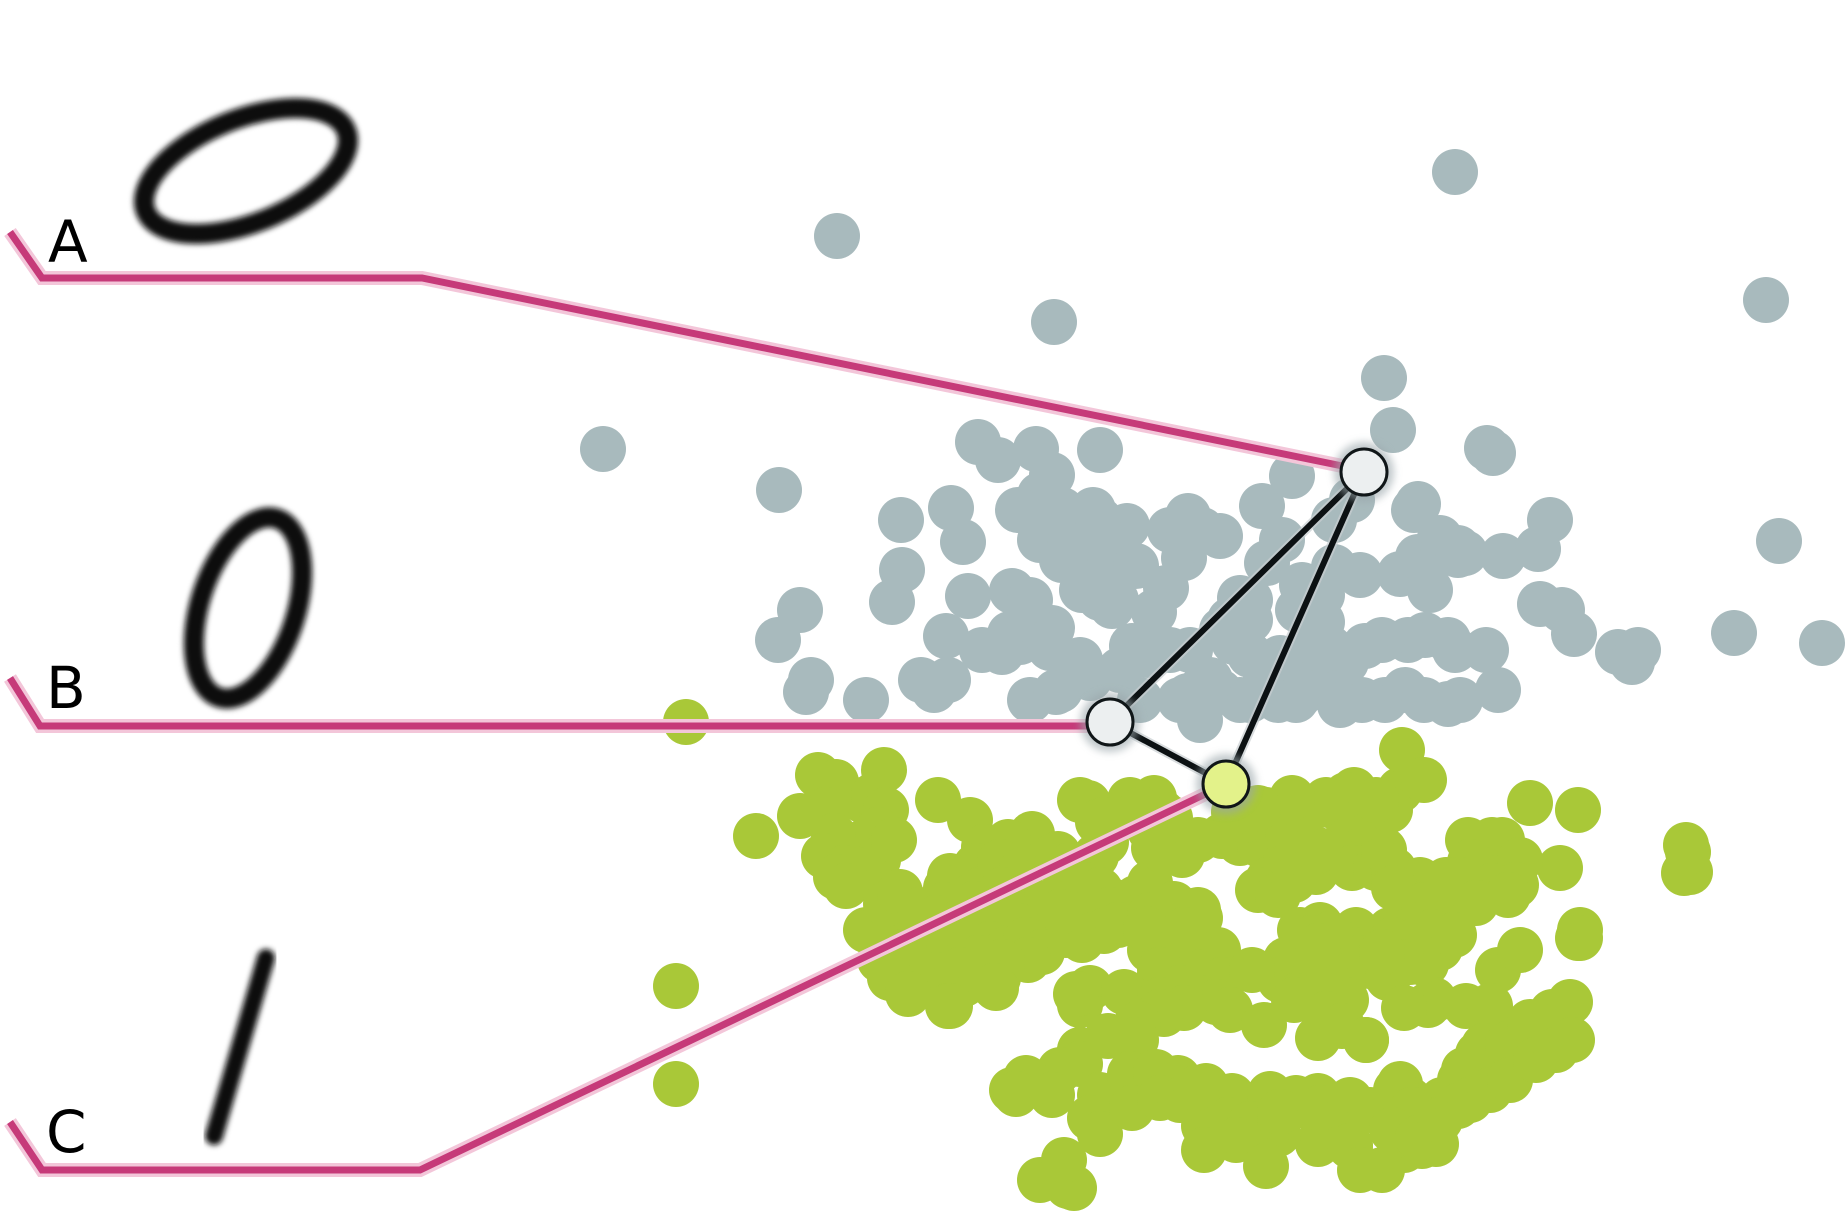 The image size is (1846, 1221). I want to click on label-c: C, so click(66, 1132).